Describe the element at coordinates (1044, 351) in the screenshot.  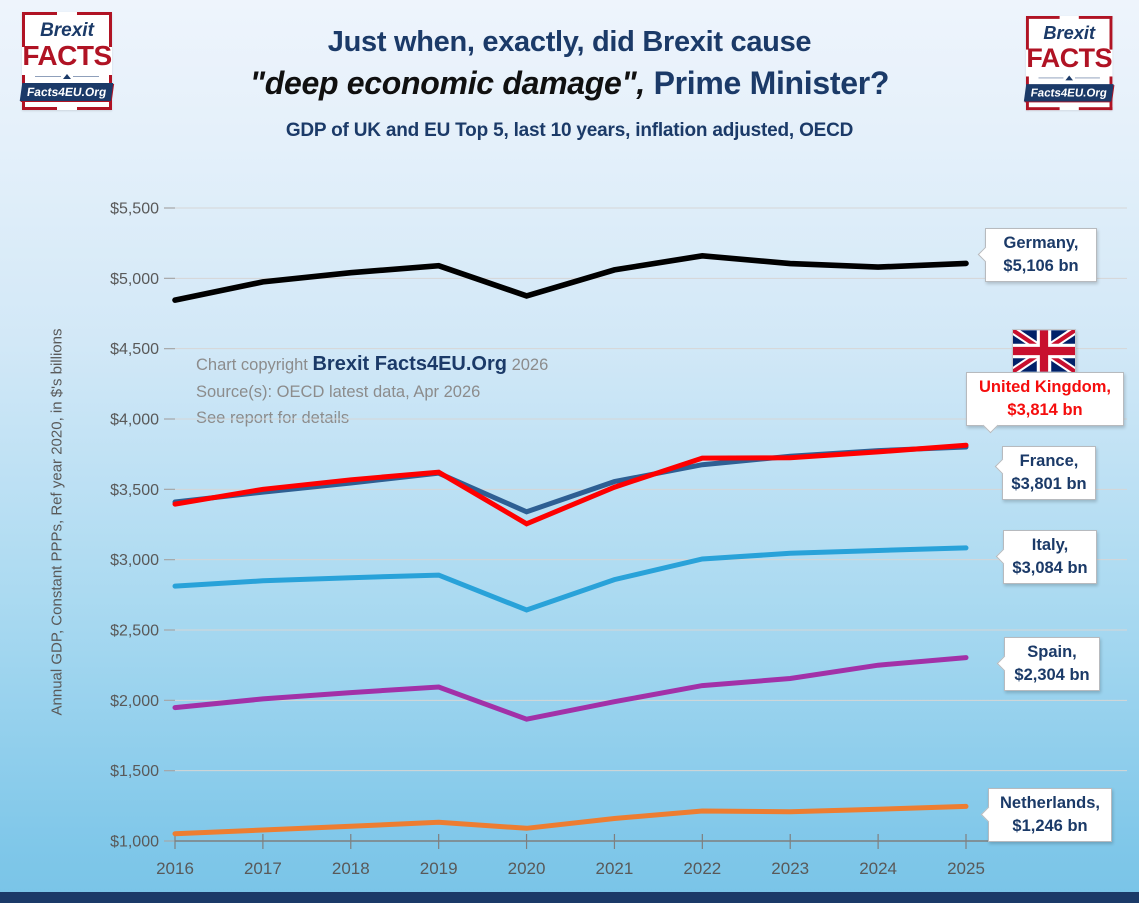
I see `uk-flag-icon` at that location.